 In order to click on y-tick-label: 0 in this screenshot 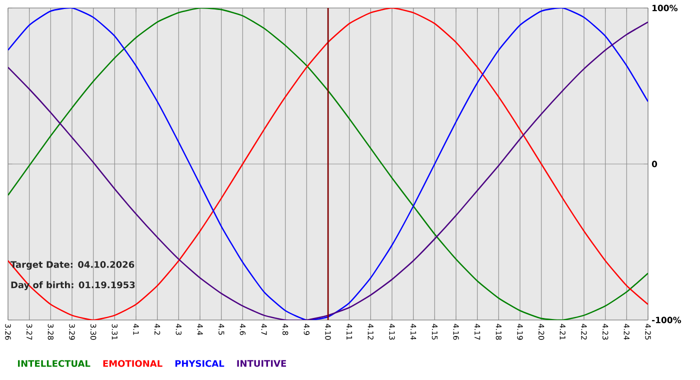, I will do `click(655, 164)`.